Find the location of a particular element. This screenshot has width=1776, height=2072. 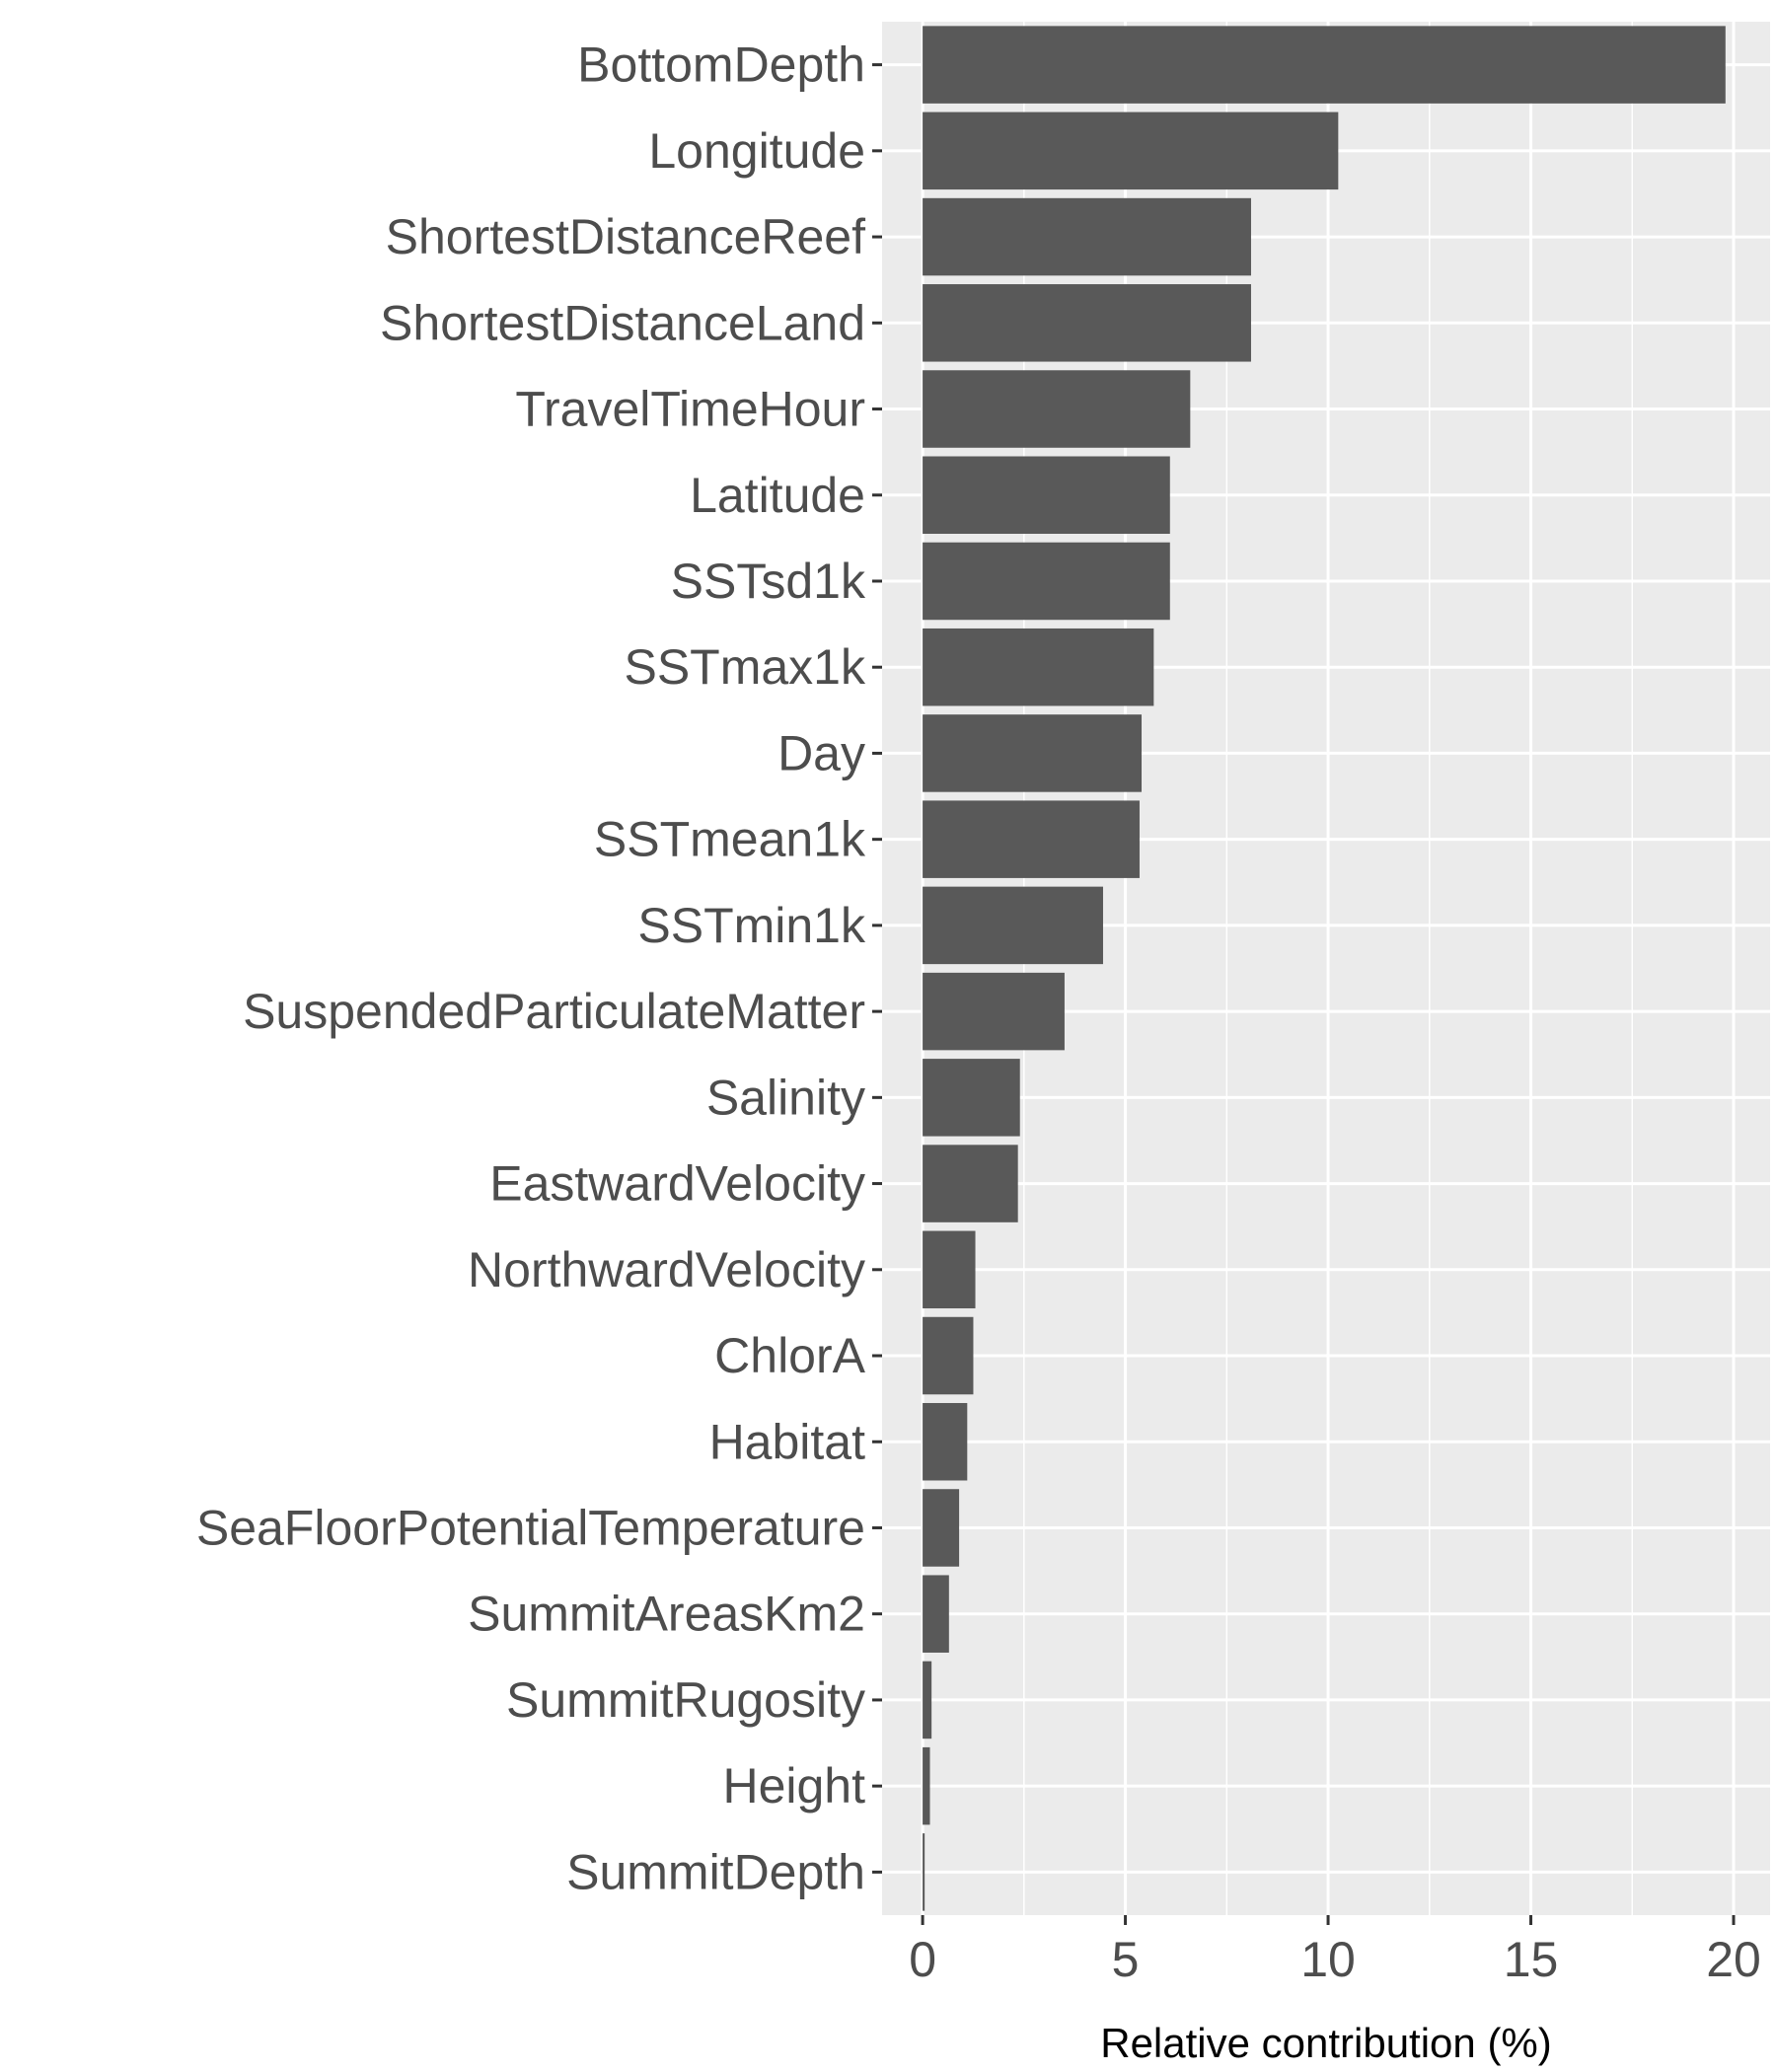

bar-summitareaskm2 is located at coordinates (936, 1614).